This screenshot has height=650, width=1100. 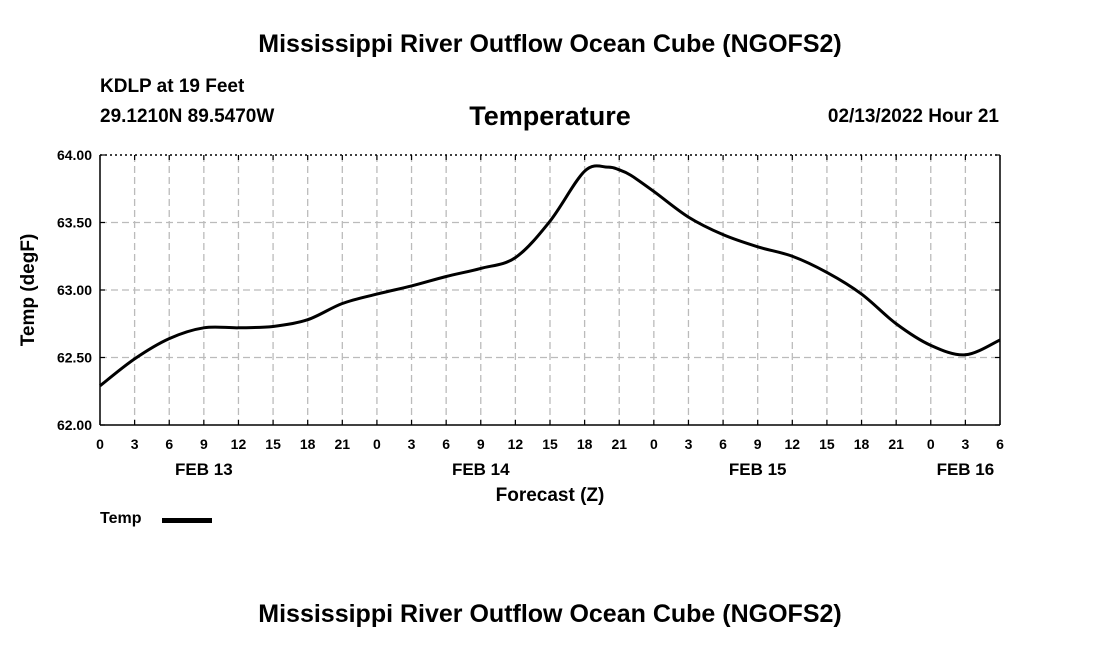 I want to click on y-axis-title: Temp (degF), so click(x=28, y=290).